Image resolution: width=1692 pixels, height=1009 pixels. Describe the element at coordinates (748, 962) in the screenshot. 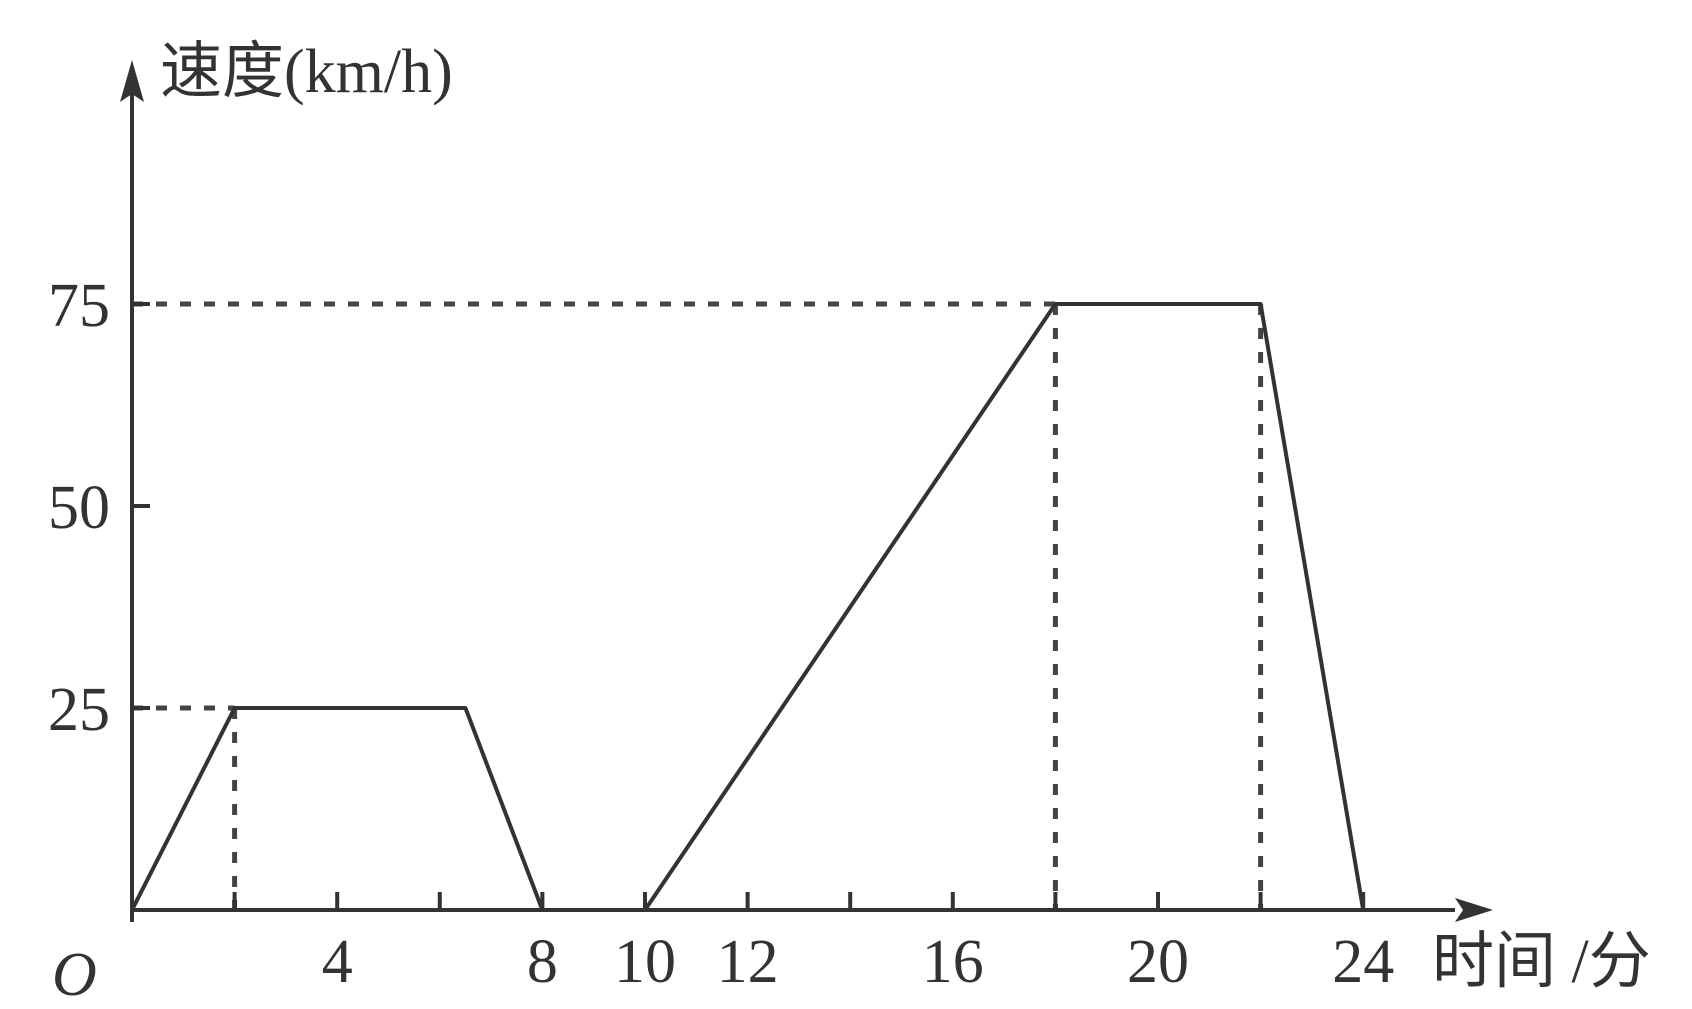

I see `x-tick-label: 12` at that location.